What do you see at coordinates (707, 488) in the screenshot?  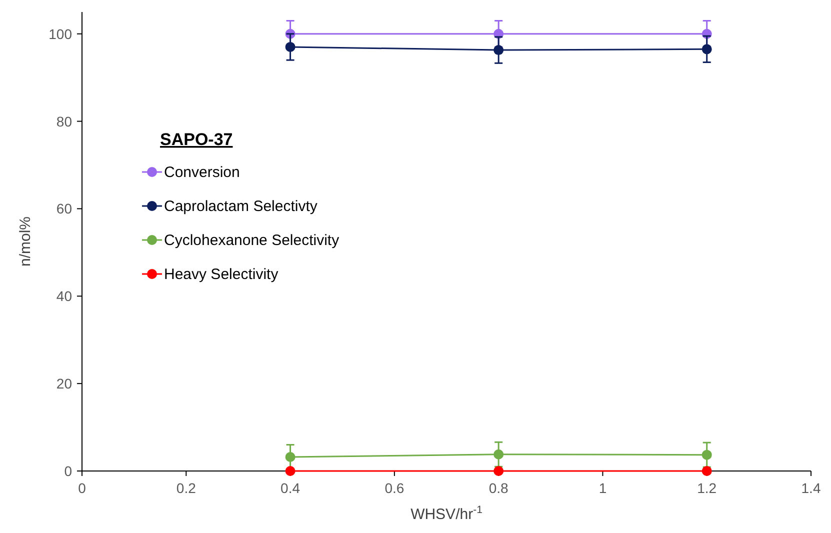 I see `x-tick-label: 1.2` at bounding box center [707, 488].